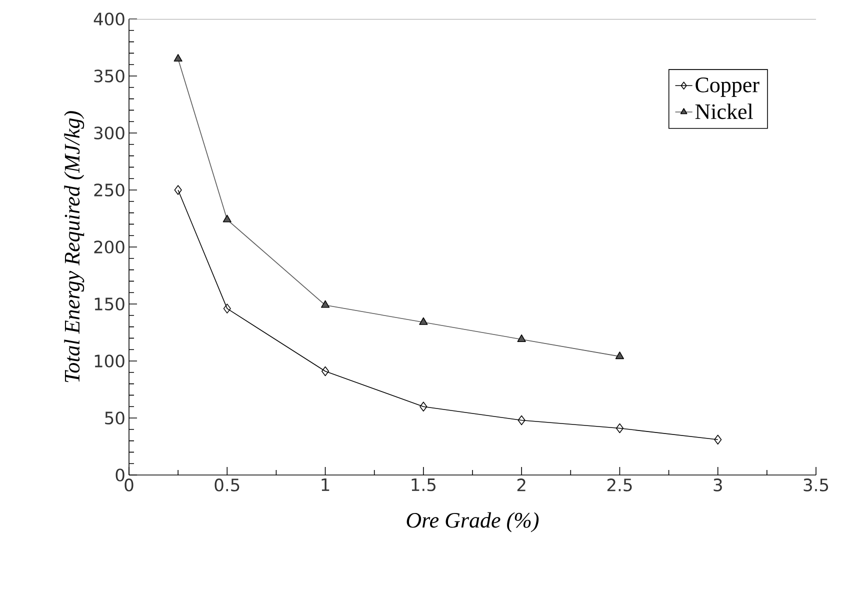  I want to click on x-tick-label: 0.5, so click(227, 485).